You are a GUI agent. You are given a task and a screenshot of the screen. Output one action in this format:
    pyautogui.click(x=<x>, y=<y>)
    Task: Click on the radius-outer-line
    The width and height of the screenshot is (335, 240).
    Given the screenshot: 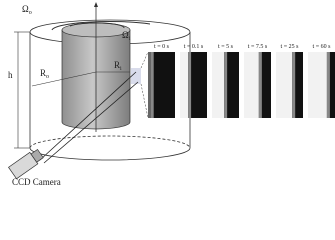 What is the action you would take?
    pyautogui.click(x=64, y=79)
    